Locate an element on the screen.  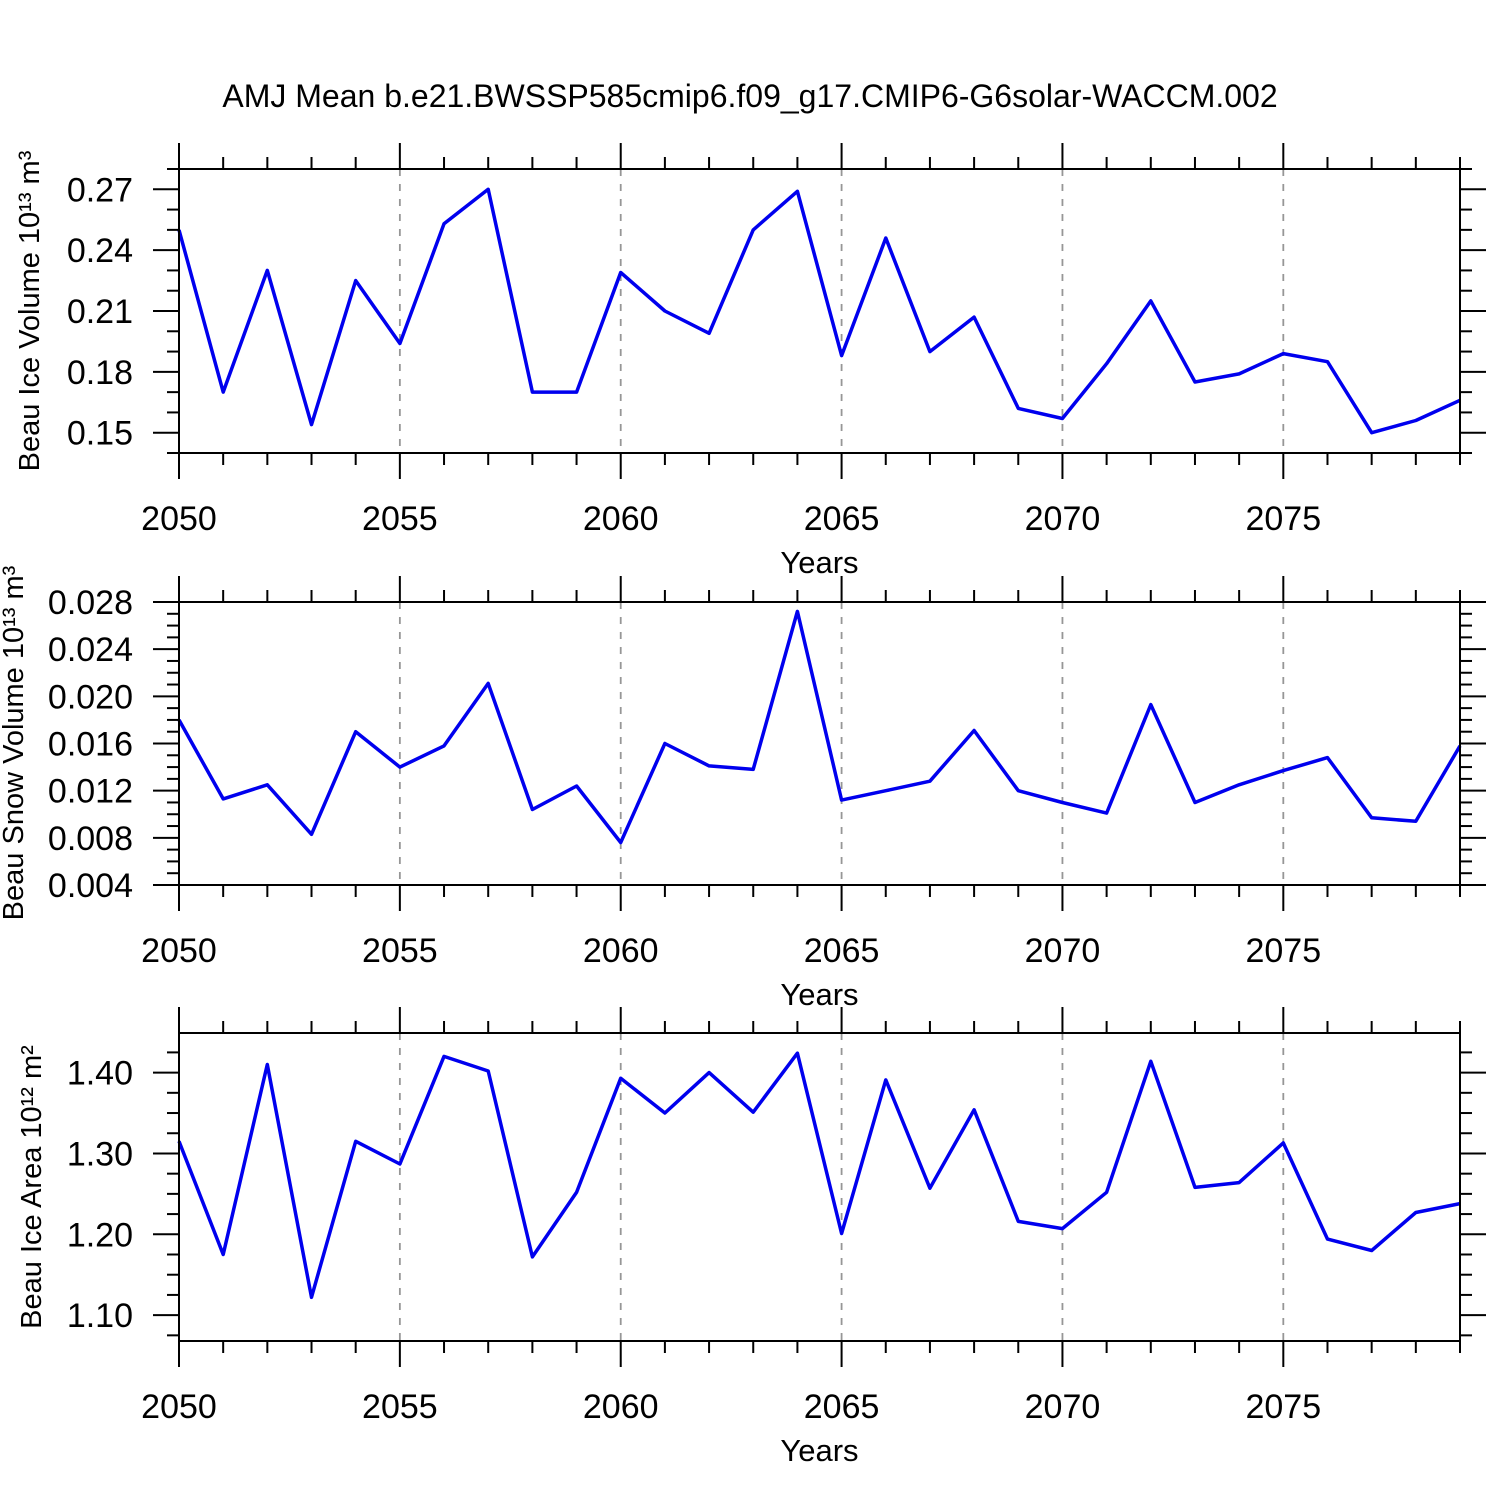
y-tick-label: 0.024 is located at coordinates (90, 650).